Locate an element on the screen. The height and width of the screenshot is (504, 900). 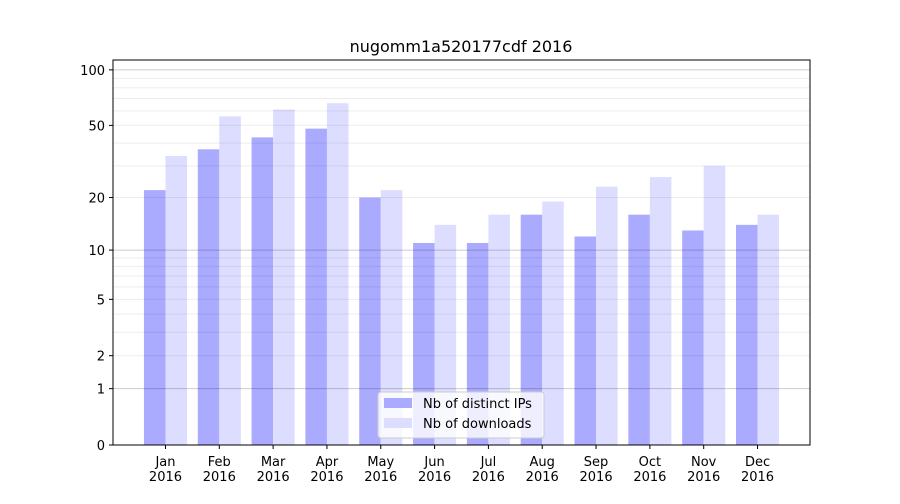
x-tick-label-line: May is located at coordinates (380, 462).